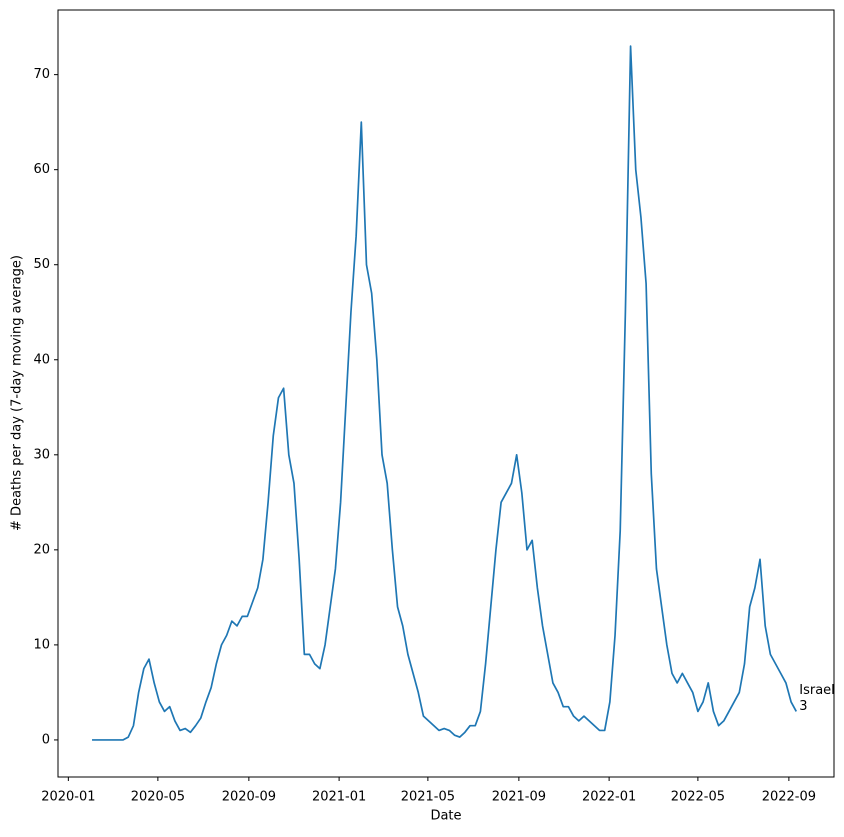  Describe the element at coordinates (609, 797) in the screenshot. I see `x-tick-label: 2022-01` at that location.